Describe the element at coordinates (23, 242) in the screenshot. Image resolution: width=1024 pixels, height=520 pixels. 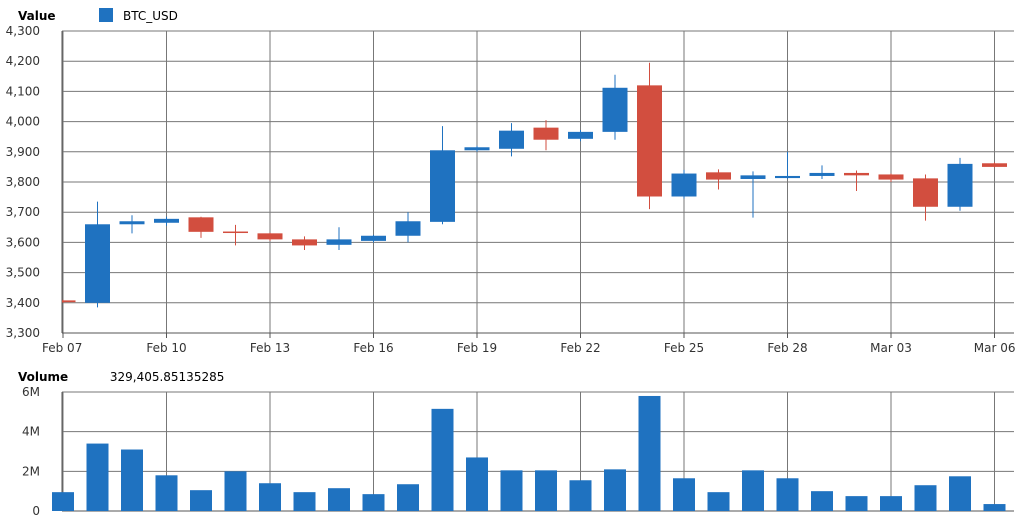
I see `price-y-tick-label: 3,600` at that location.